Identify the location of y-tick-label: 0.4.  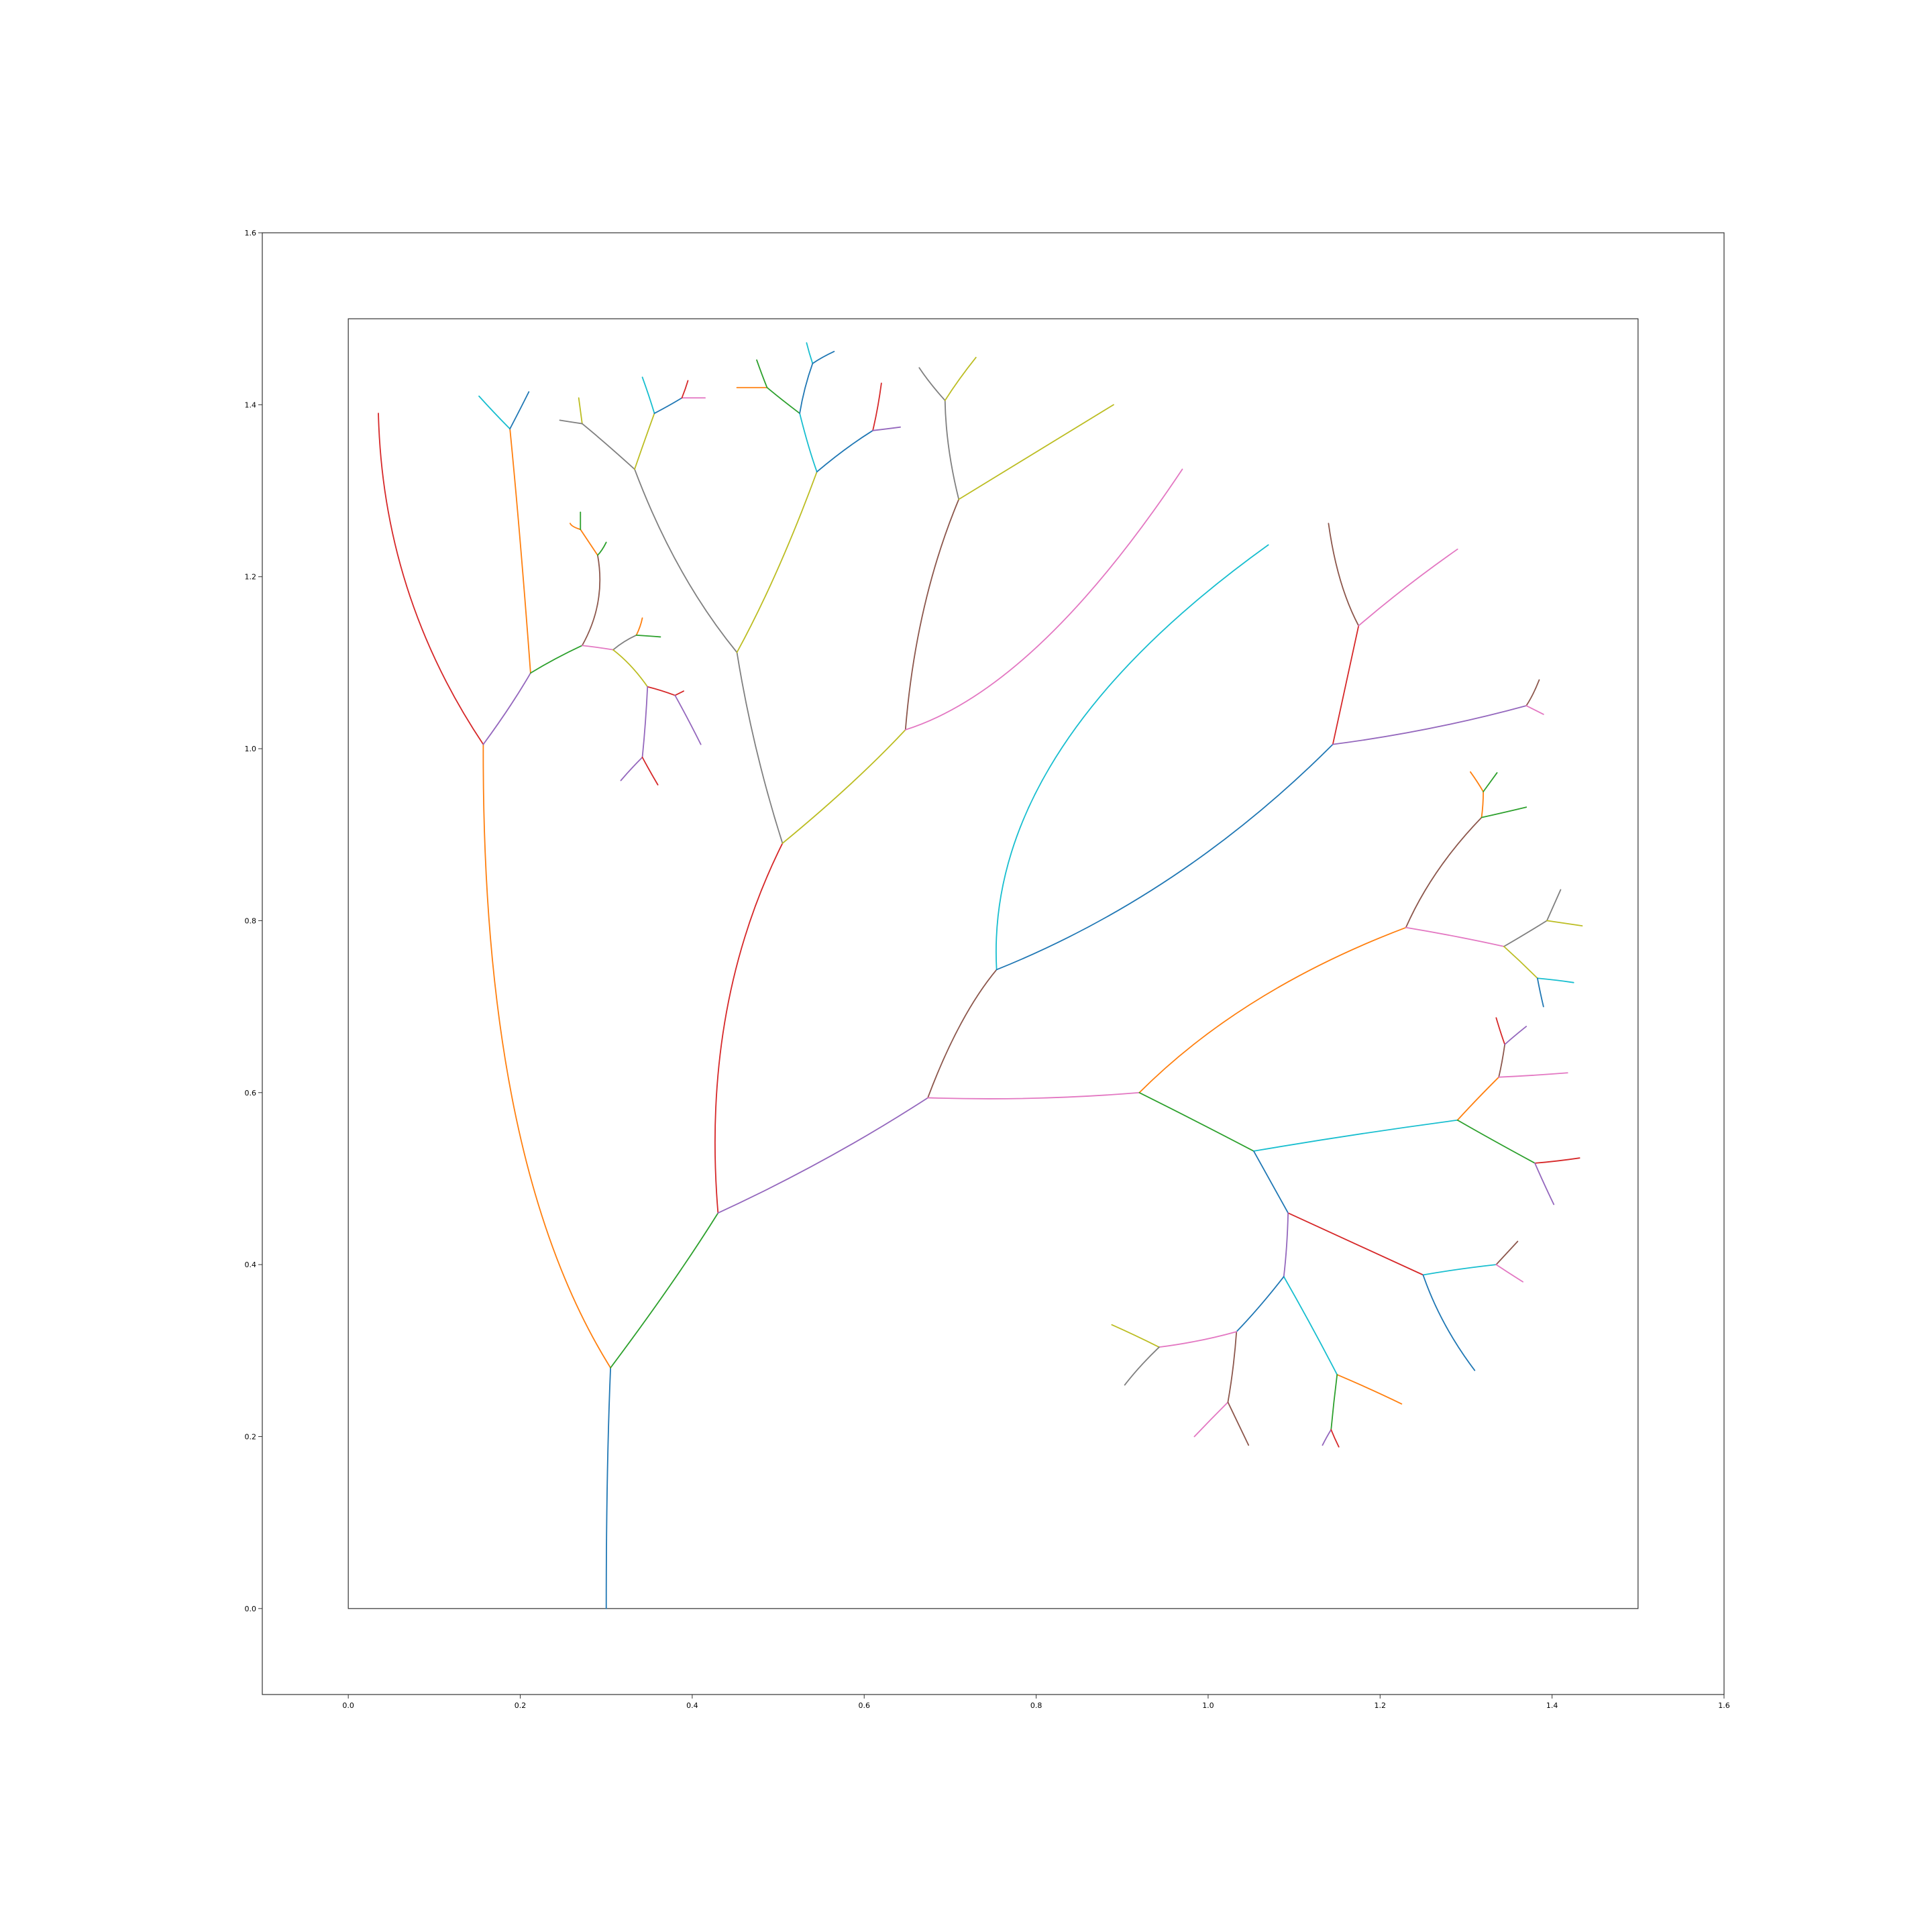
(251, 1264).